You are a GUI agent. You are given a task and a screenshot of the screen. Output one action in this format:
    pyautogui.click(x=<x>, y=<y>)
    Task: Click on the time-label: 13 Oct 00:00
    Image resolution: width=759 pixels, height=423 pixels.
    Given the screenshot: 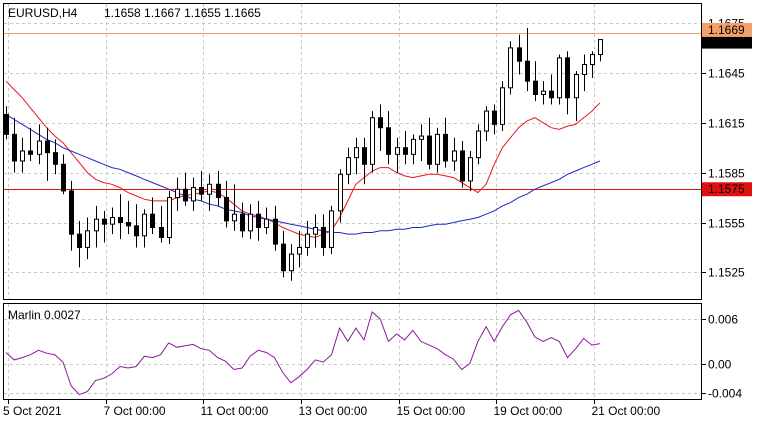 What is the action you would take?
    pyautogui.click(x=333, y=411)
    